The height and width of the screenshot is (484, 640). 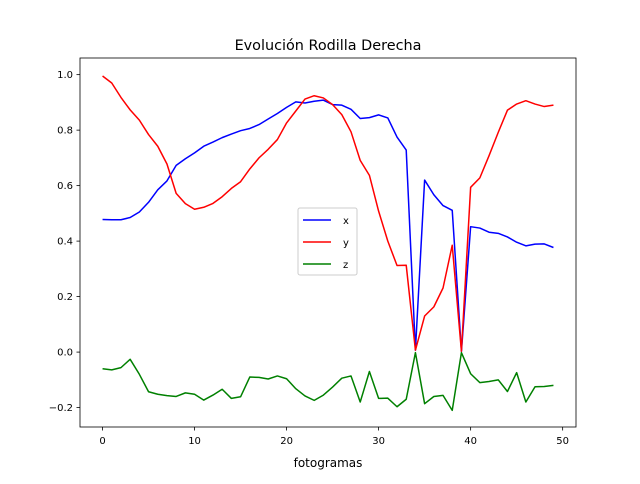 What do you see at coordinates (61, 408) in the screenshot?
I see `y-tick-label: −0.2` at bounding box center [61, 408].